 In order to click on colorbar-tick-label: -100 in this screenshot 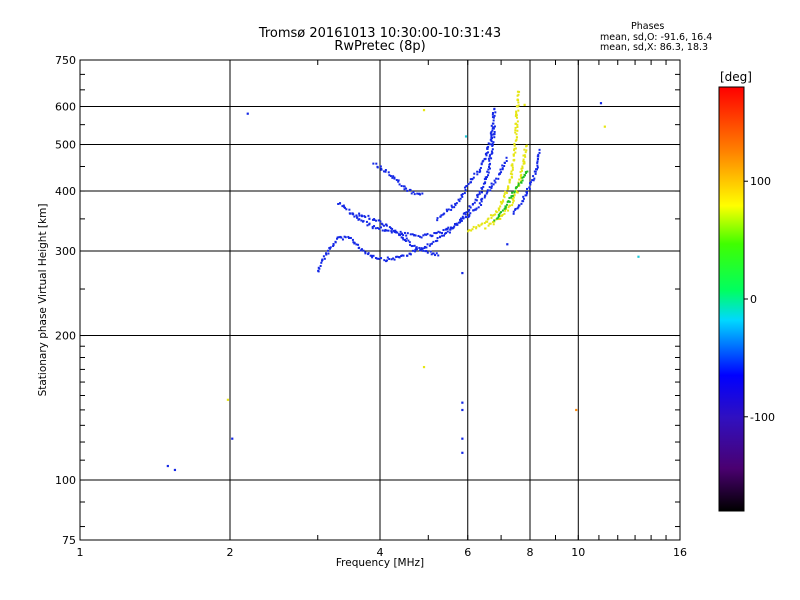, I will do `click(762, 417)`.